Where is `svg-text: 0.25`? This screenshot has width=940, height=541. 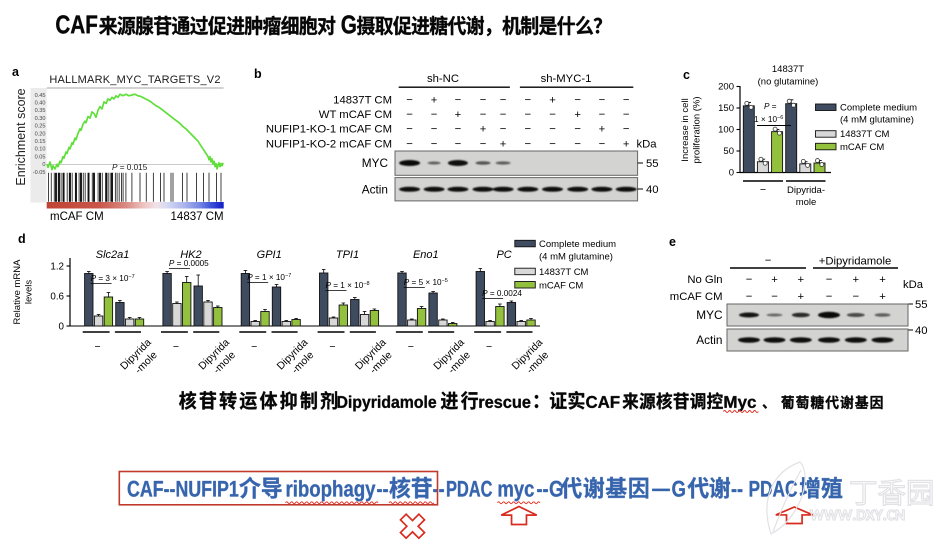
svg-text: 0.25 is located at coordinates (40, 127).